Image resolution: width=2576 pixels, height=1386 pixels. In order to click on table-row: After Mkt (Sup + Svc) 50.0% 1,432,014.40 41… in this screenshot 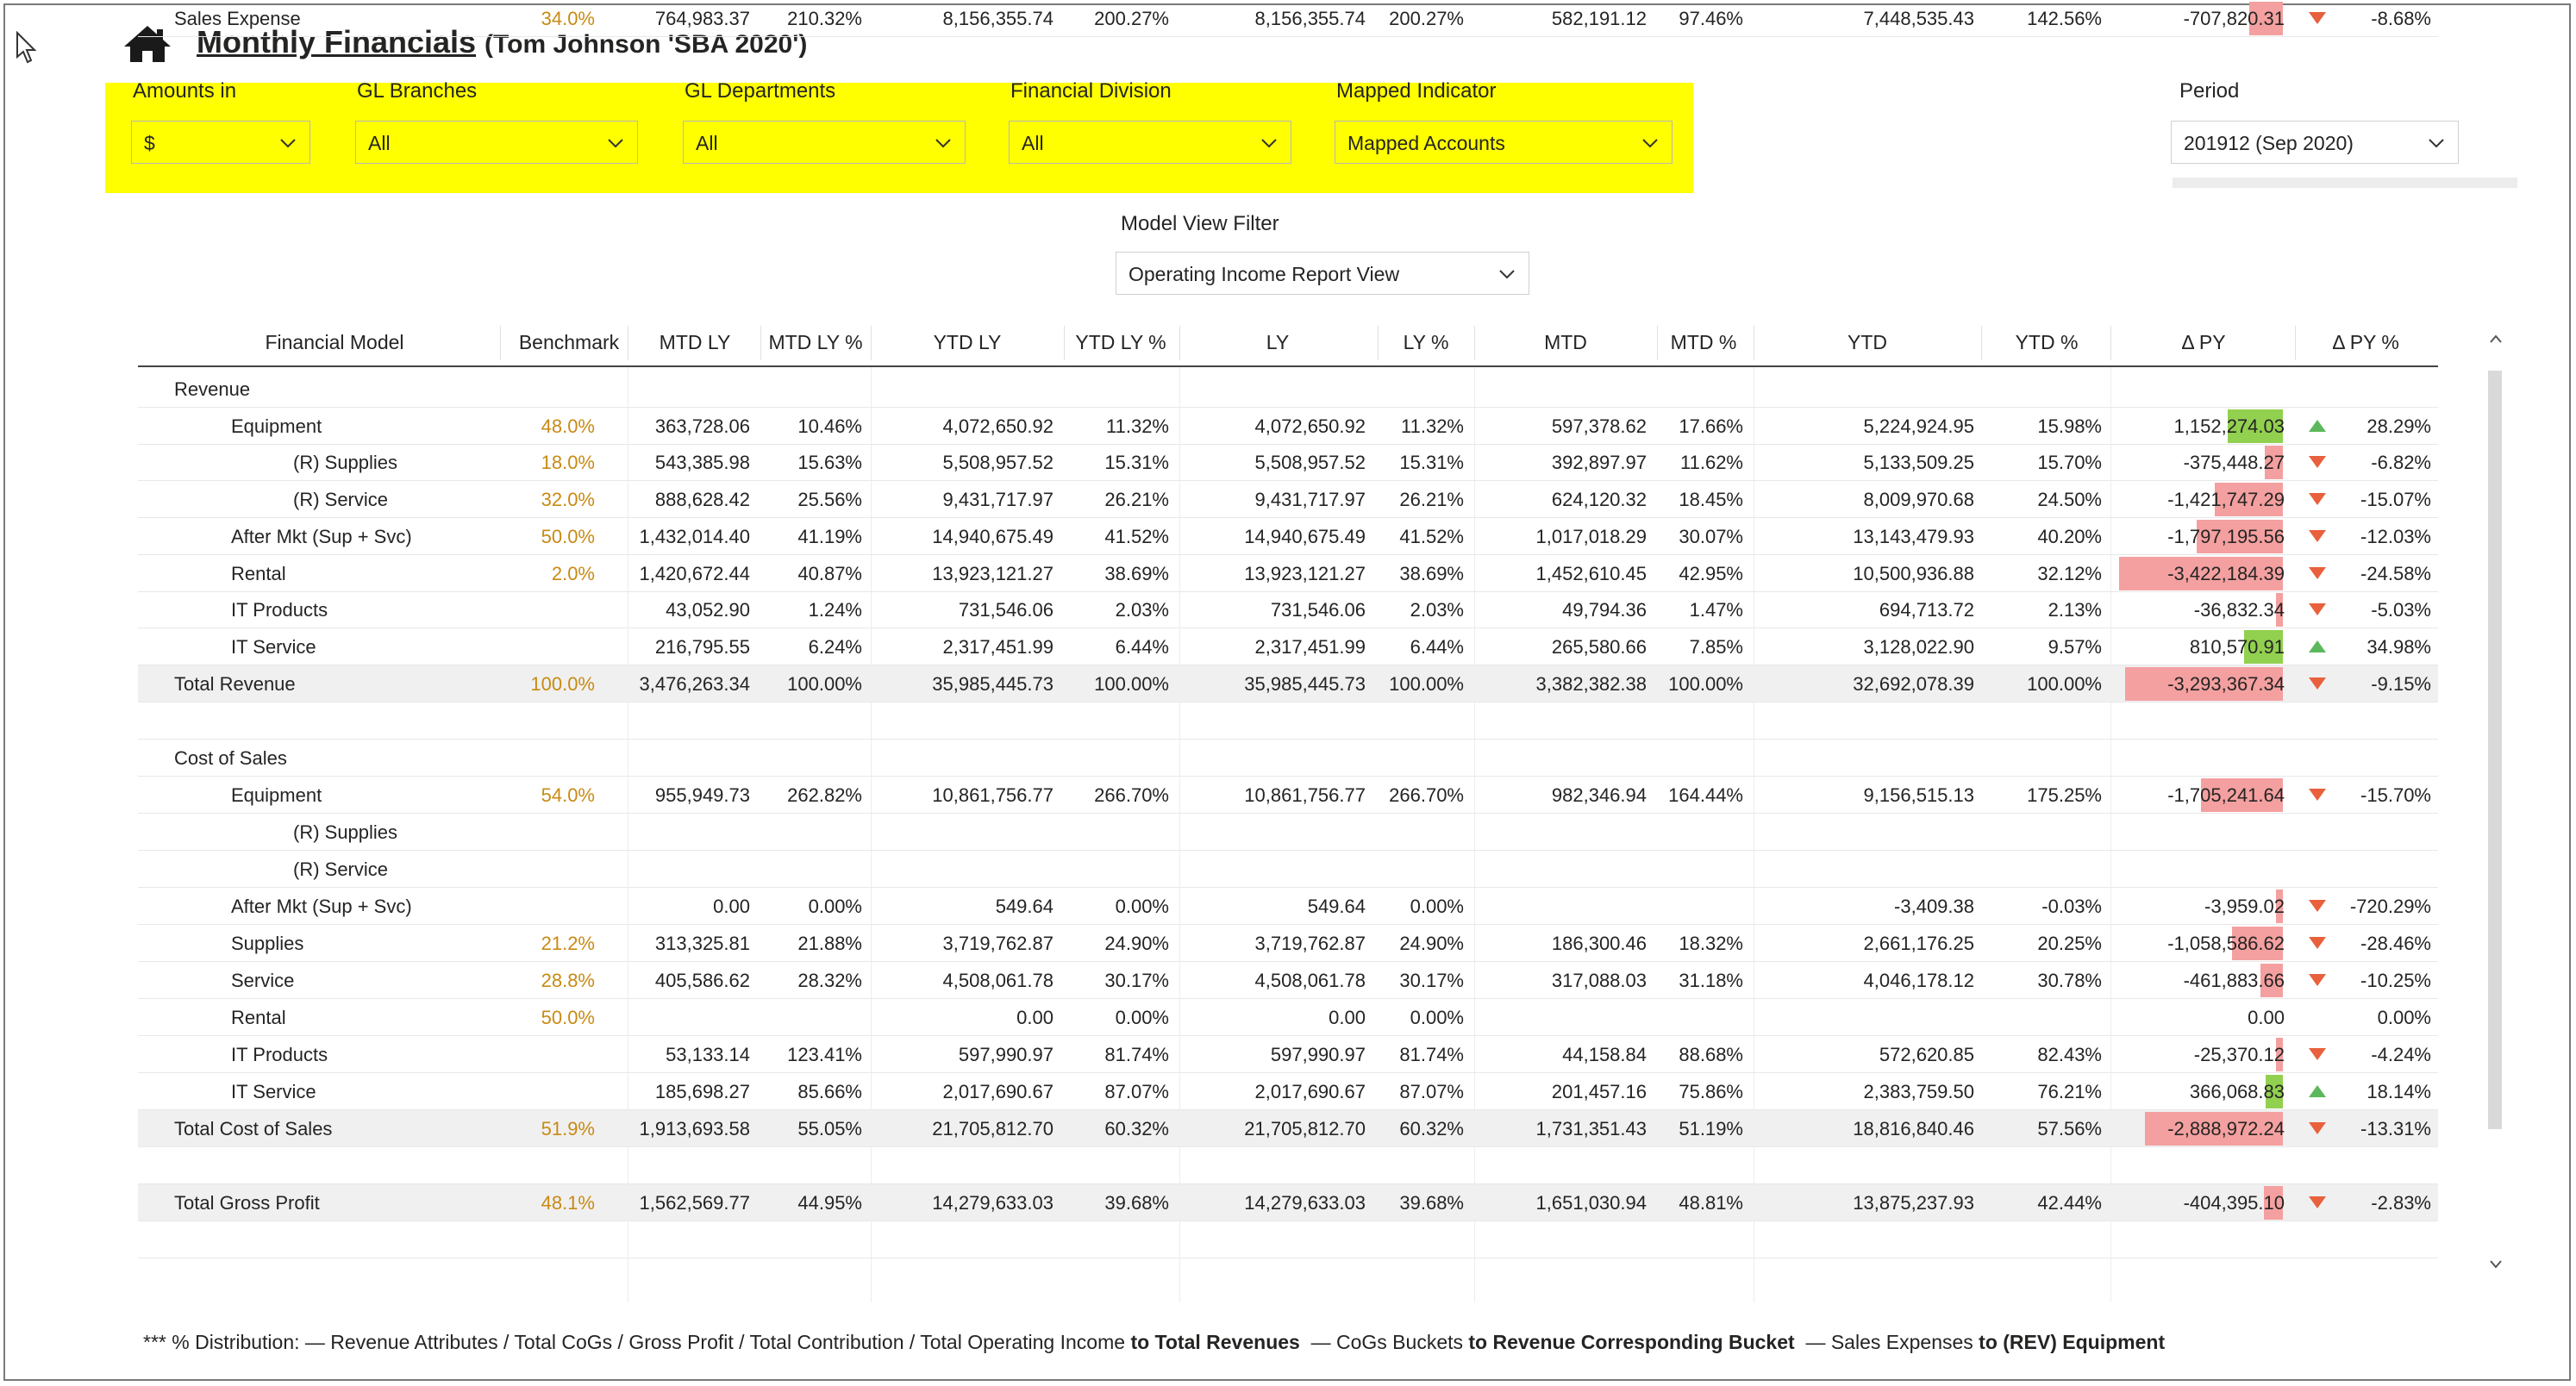, I will do `click(1288, 536)`.